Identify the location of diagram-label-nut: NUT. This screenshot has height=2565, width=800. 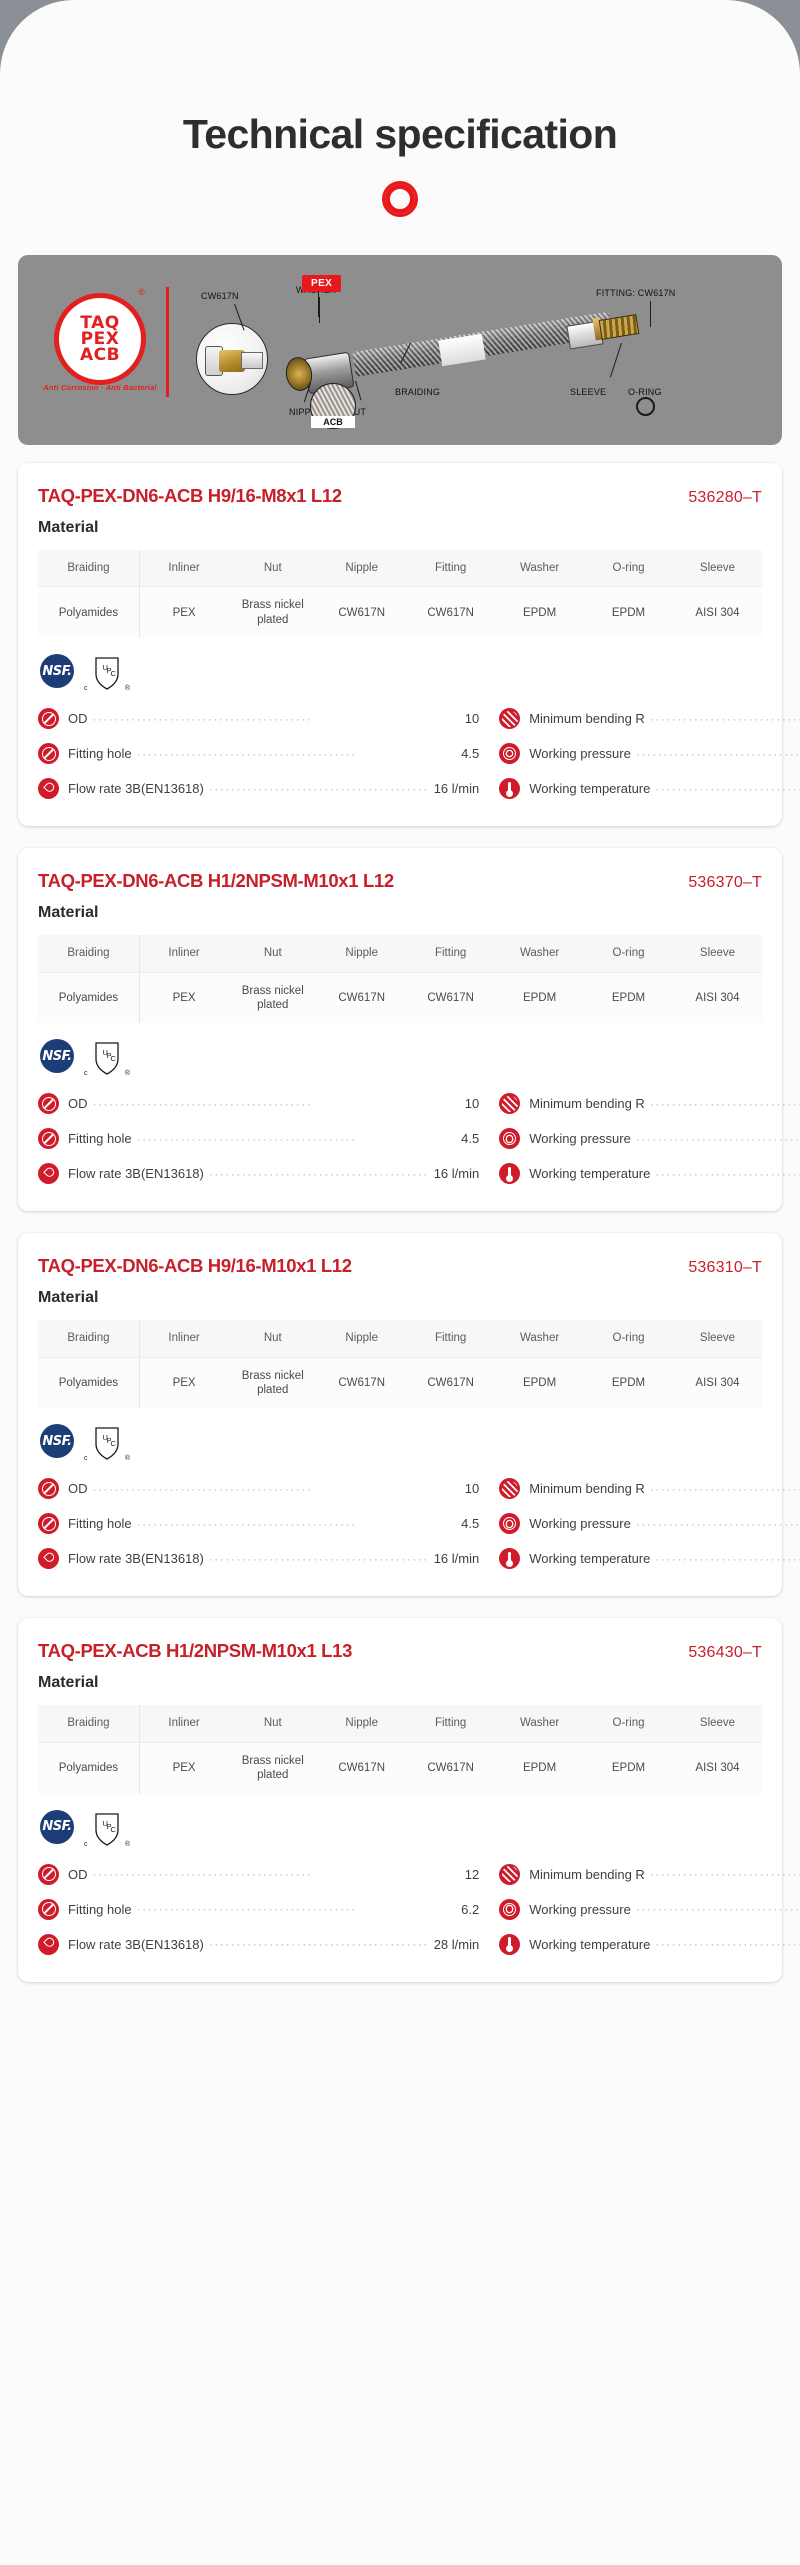
(357, 412).